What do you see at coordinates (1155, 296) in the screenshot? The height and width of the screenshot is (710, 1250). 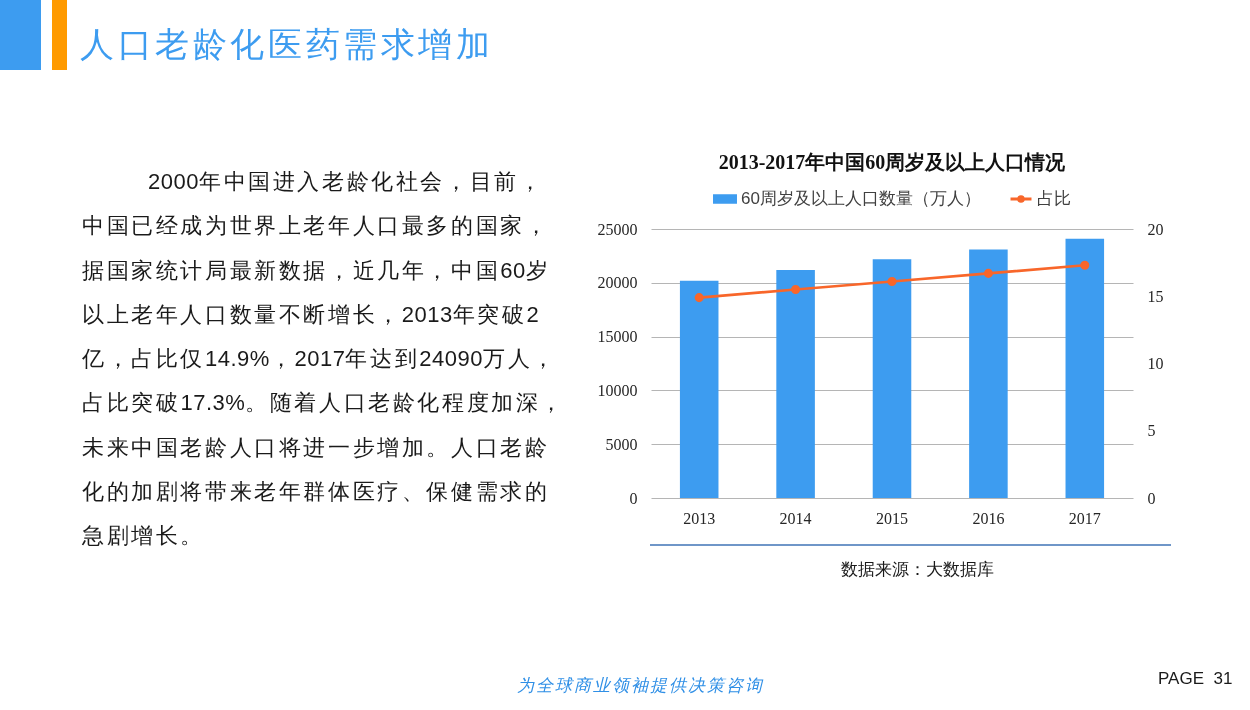 I see `y2-tick-label: 15` at bounding box center [1155, 296].